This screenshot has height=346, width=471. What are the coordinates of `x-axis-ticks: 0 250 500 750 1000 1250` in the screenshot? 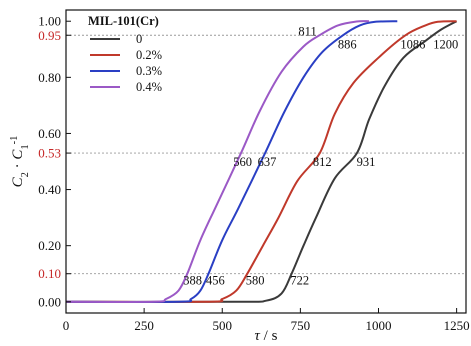 It's located at (266, 320).